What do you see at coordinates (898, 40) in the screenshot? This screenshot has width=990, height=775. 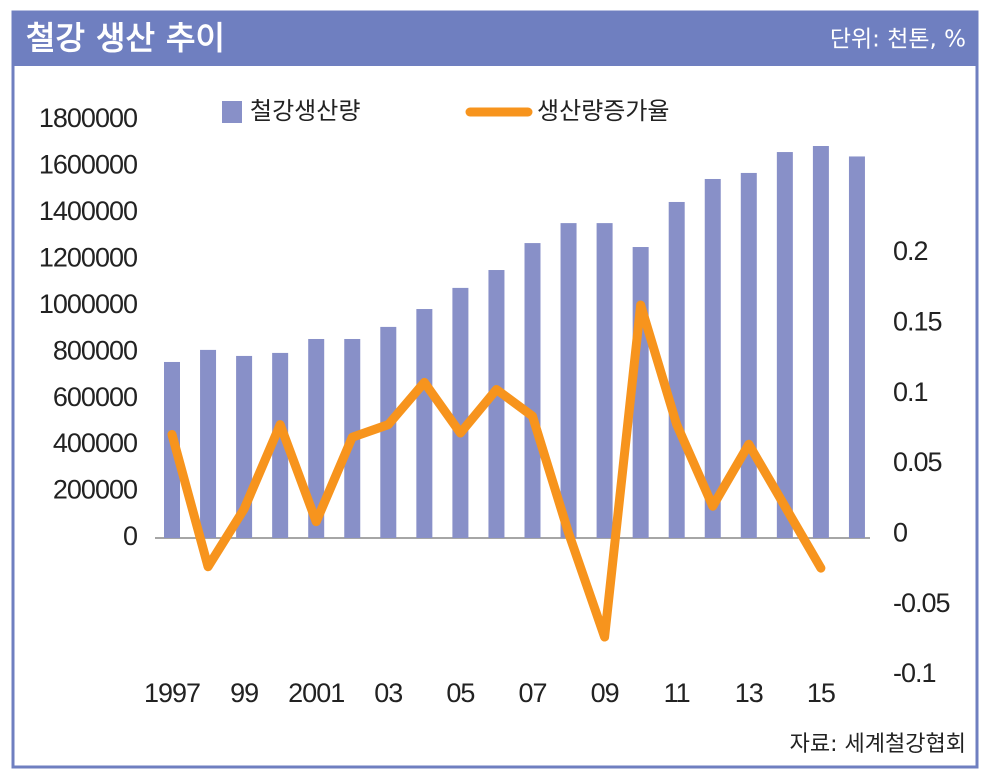 I see `unit-label: 단위: 천톤, %` at bounding box center [898, 40].